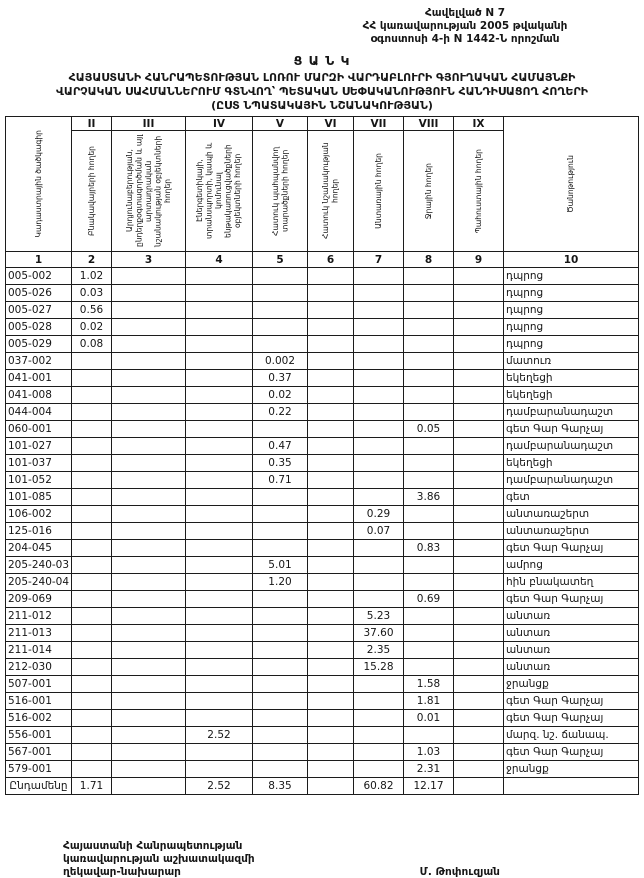  What do you see at coordinates (465, 13) in the screenshot?
I see `appendix-line-1: Հավելված N 7` at bounding box center [465, 13].